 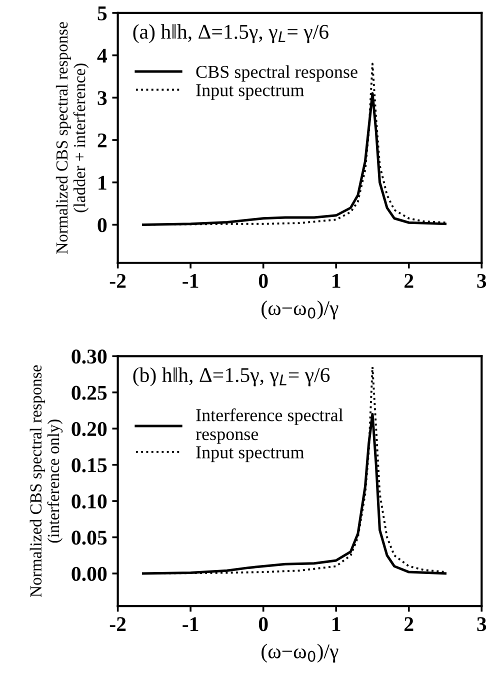 I want to click on y-tick-label: 0.25, so click(x=89, y=393).